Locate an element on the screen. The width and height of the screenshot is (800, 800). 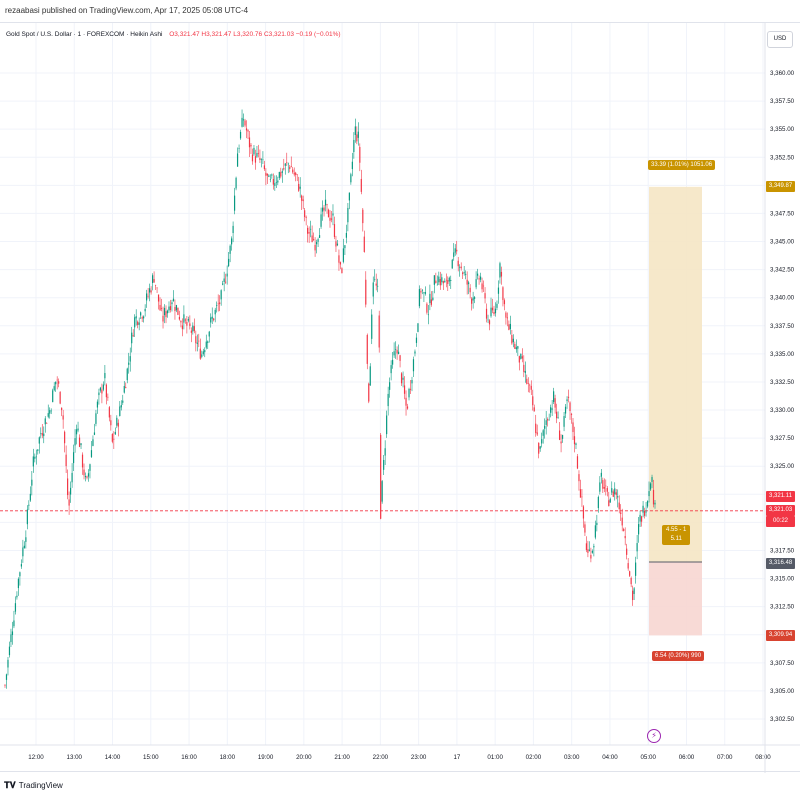
x-tick-label: 18:00 is located at coordinates (228, 757).